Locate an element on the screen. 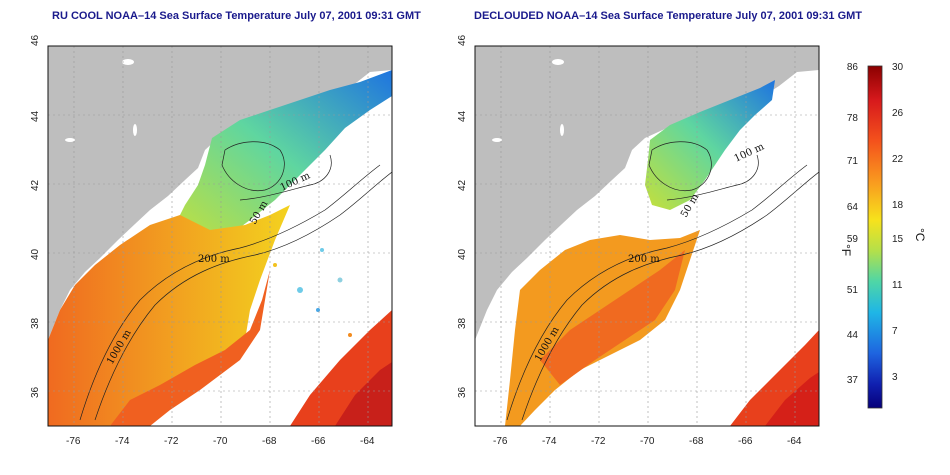  celsius-unit: °C is located at coordinates (920, 235).